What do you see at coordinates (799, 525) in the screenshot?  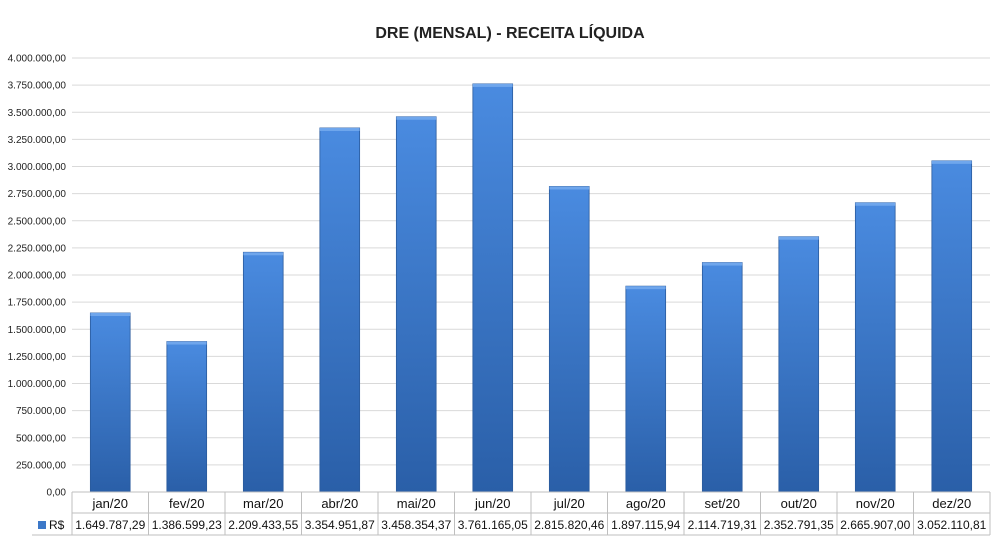 I see `value-label: 2.352.791,35` at bounding box center [799, 525].